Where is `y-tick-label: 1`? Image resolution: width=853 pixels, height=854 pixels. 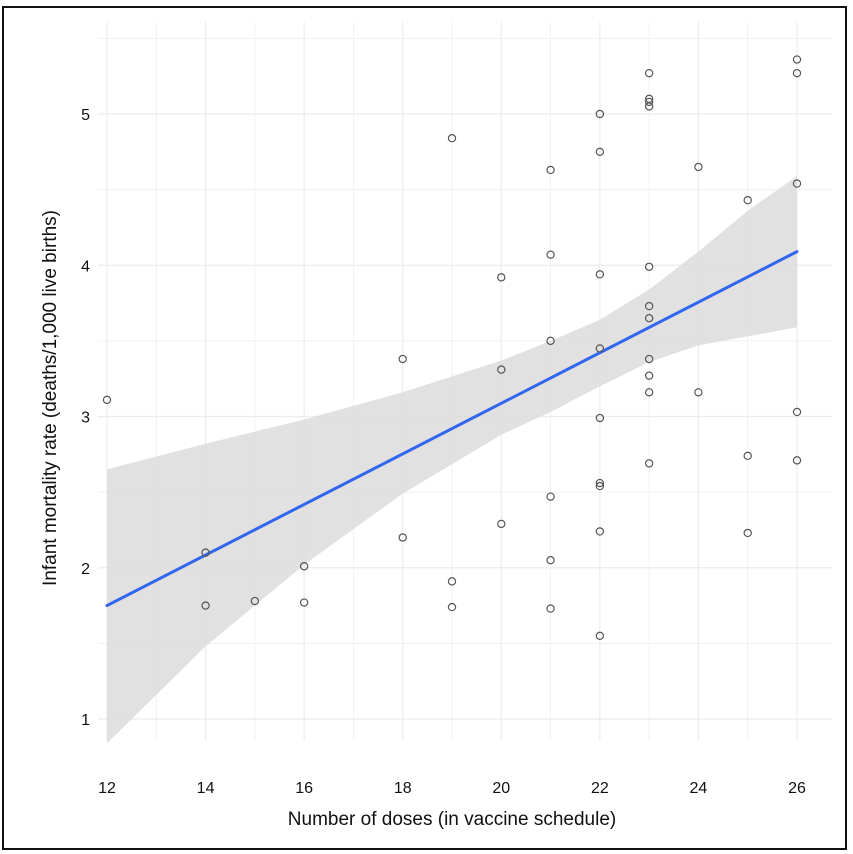 y-tick-label: 1 is located at coordinates (85, 720).